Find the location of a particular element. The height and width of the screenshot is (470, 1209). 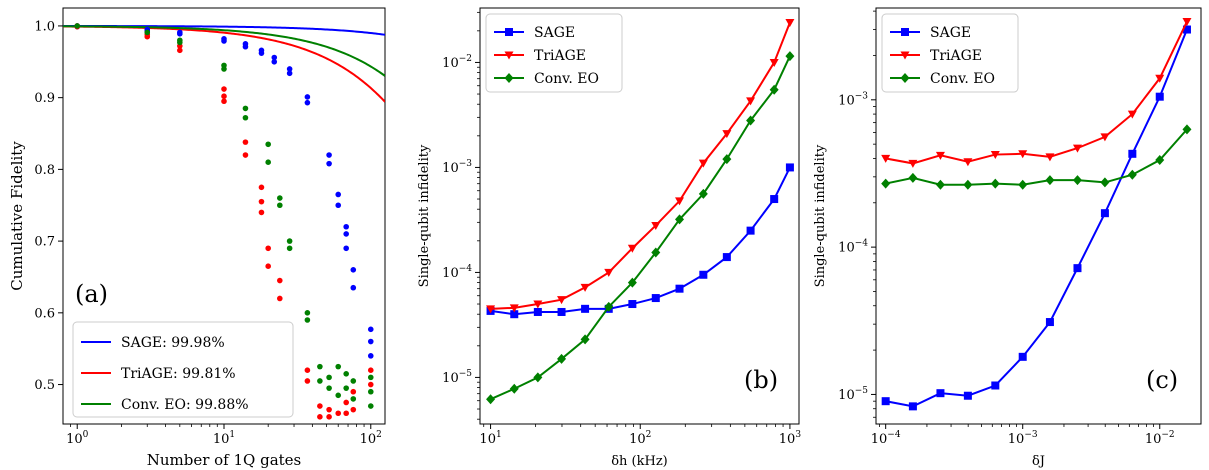

x-tick-label: 10⁻⁴ is located at coordinates (886, 438).